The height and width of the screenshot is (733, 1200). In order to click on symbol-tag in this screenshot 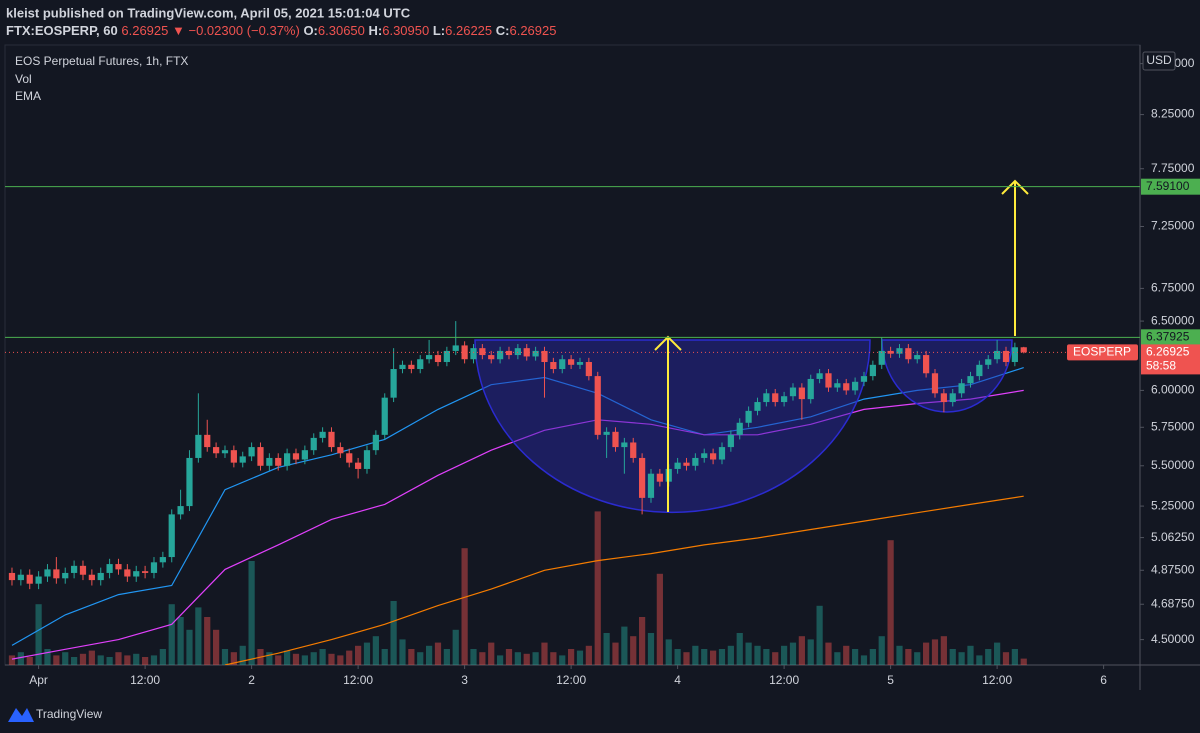, I will do `click(1102, 352)`.